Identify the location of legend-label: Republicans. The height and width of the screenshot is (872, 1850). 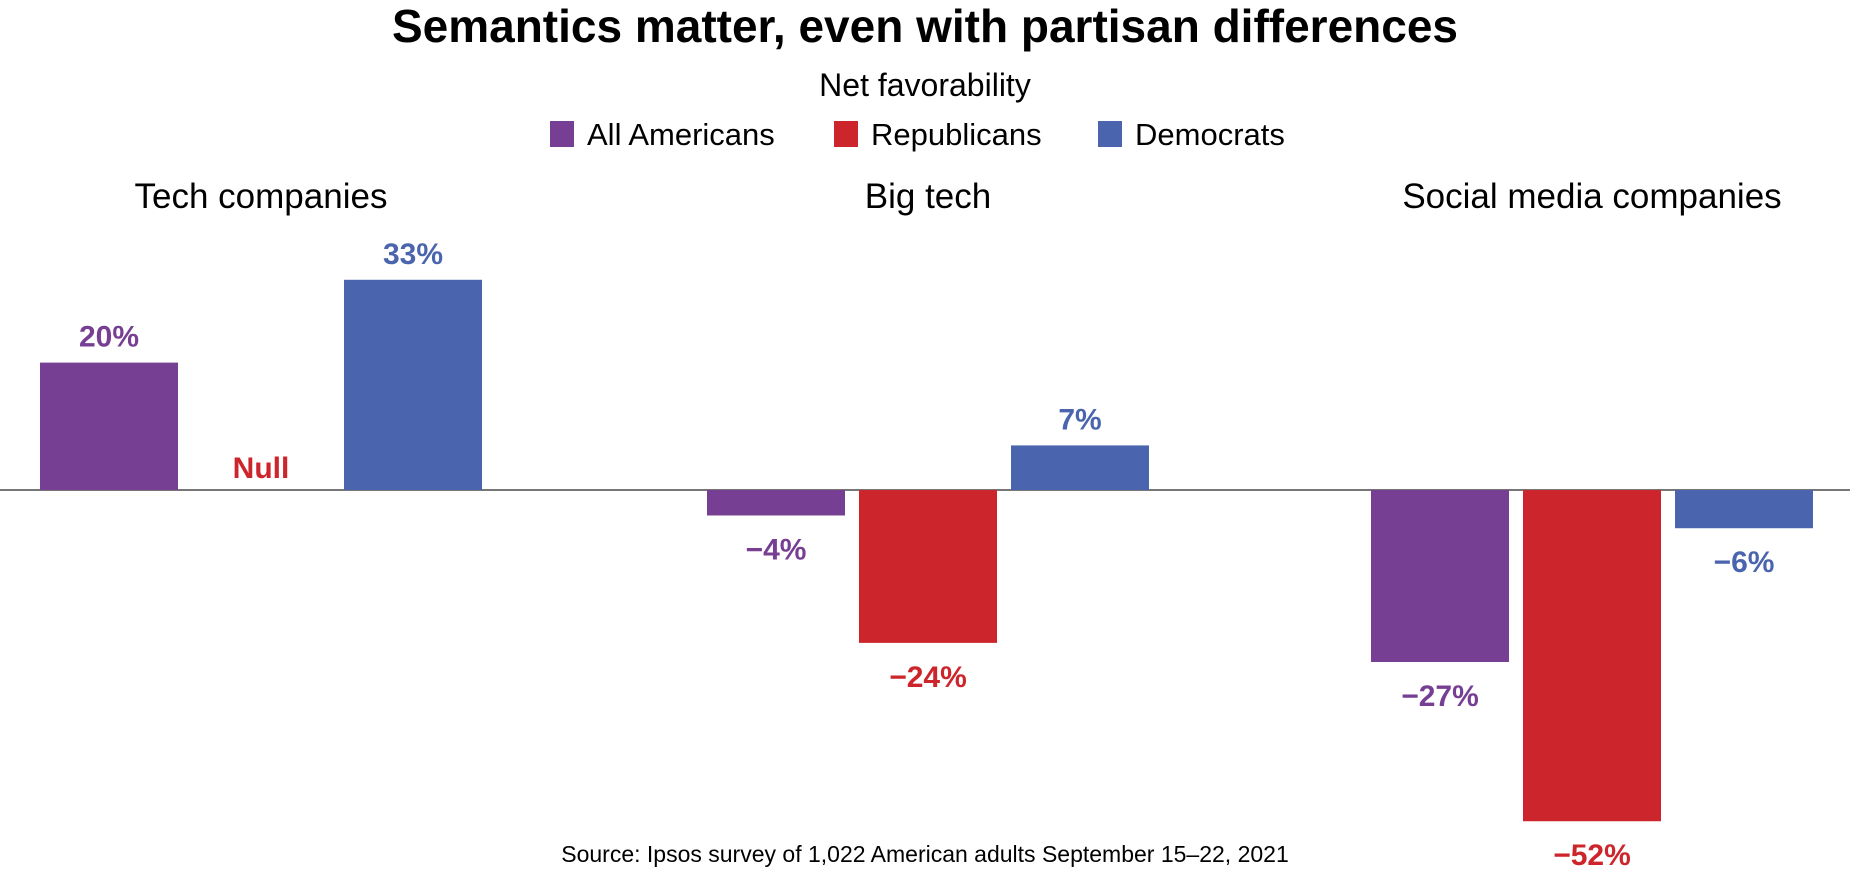
(956, 134).